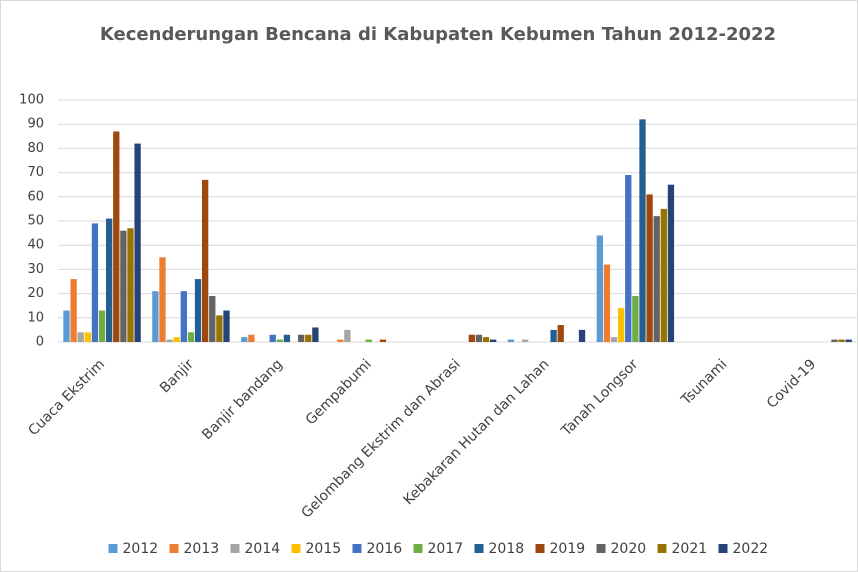  What do you see at coordinates (35, 124) in the screenshot?
I see `y-tick-label: 90` at bounding box center [35, 124].